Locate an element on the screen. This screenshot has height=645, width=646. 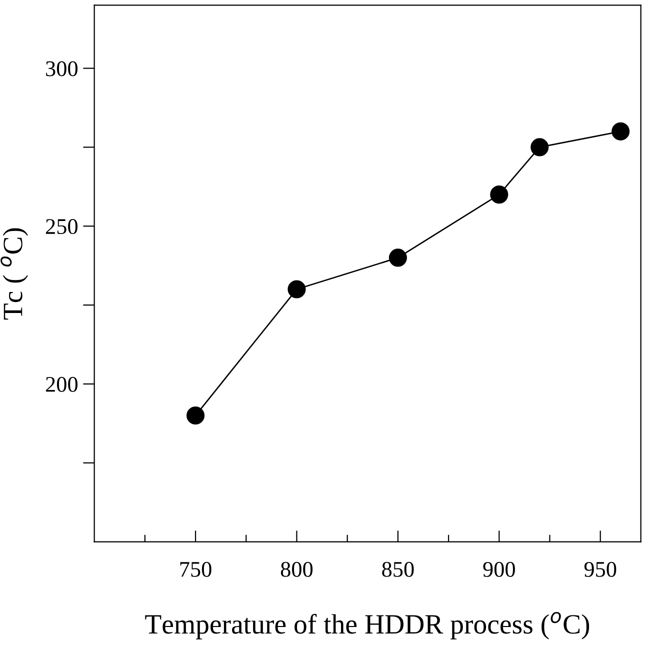
y-tick-label: 250 is located at coordinates (62, 226).